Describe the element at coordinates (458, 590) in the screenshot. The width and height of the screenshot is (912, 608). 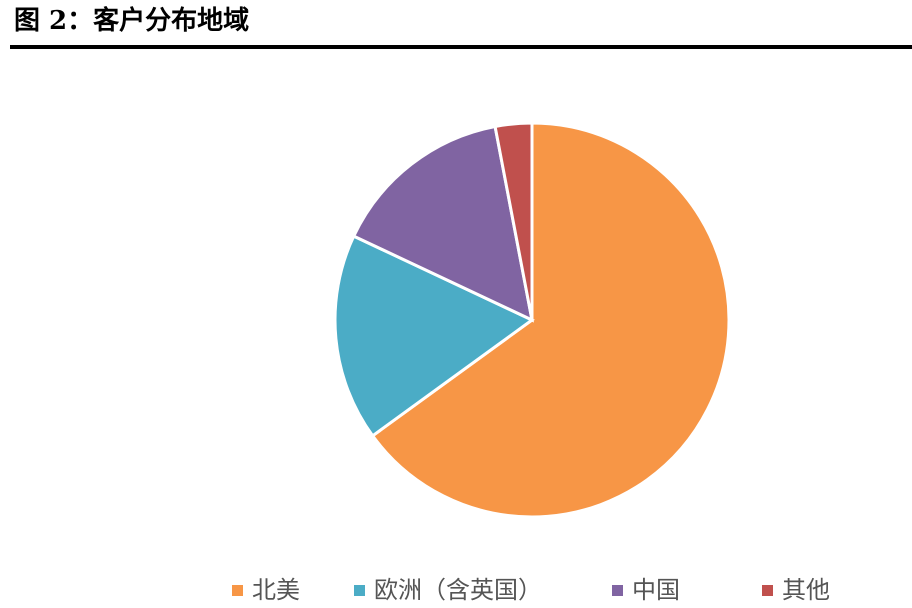
I see `legend-label: 欧洲（含英国）` at that location.